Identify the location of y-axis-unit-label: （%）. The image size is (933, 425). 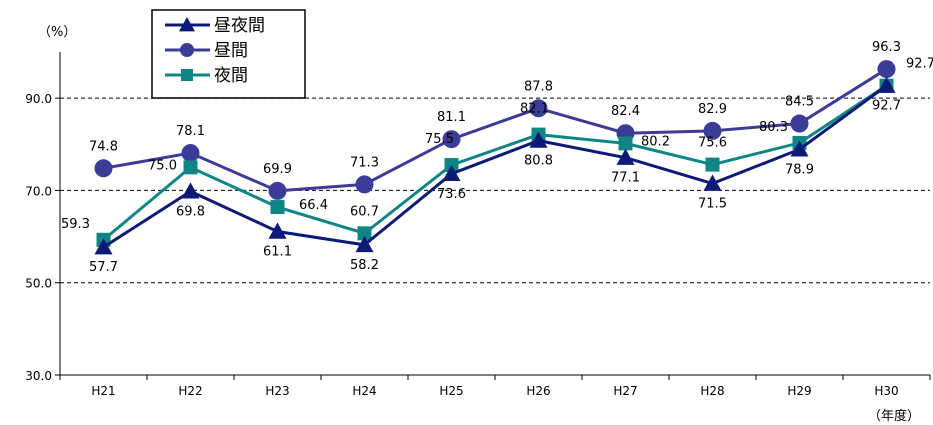
(57, 32).